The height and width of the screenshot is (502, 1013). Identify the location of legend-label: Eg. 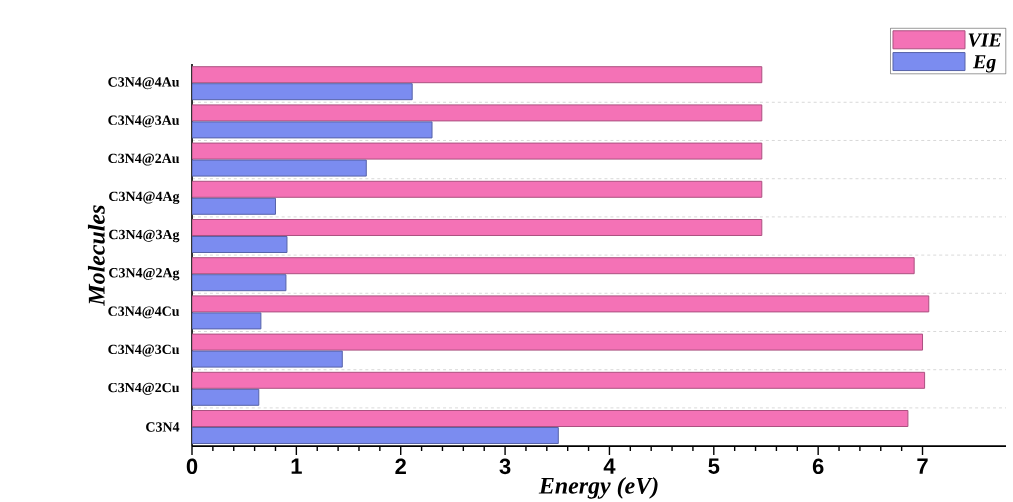
(984, 64).